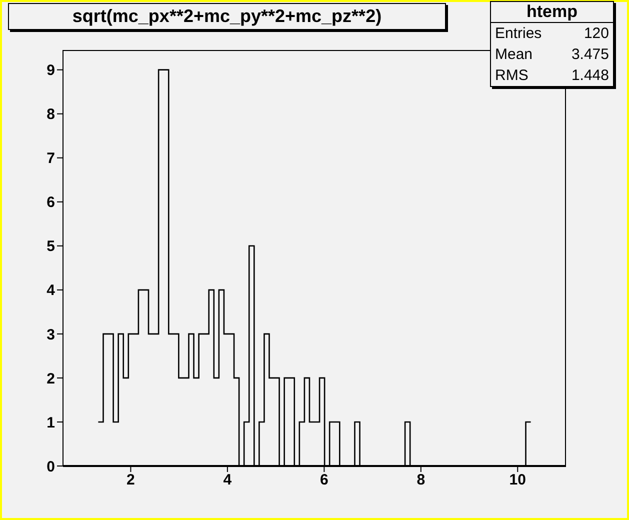  What do you see at coordinates (421, 480) in the screenshot?
I see `x-tick-label: 8` at bounding box center [421, 480].